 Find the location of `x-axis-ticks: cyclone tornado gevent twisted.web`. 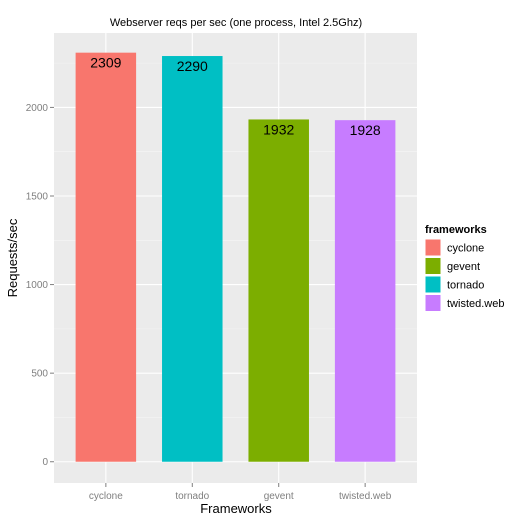

x-axis-ticks: cyclone tornado gevent twisted.web is located at coordinates (240, 492).